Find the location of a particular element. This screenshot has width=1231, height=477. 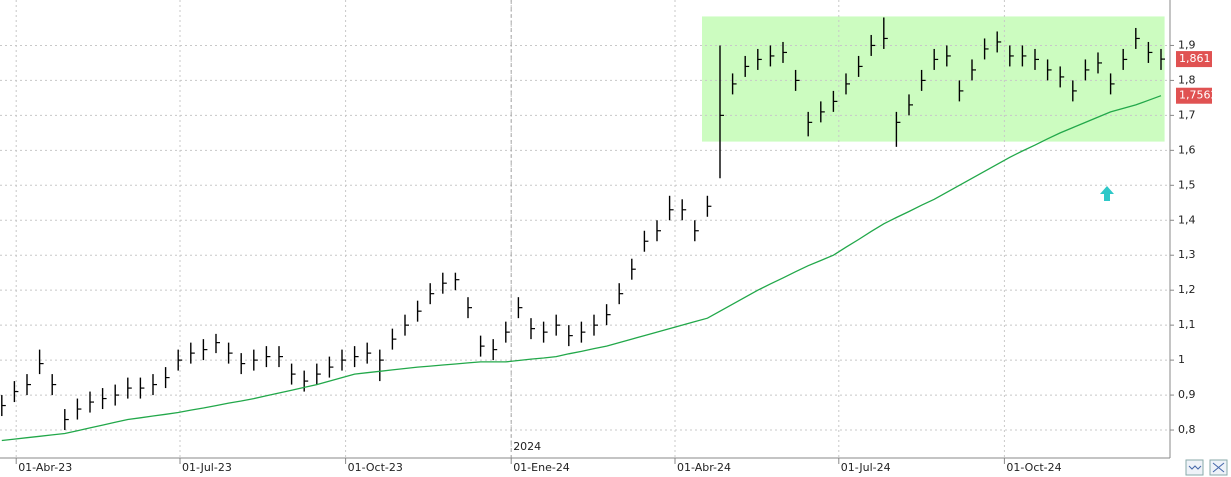

moving-average-tag is located at coordinates (1194, 95).